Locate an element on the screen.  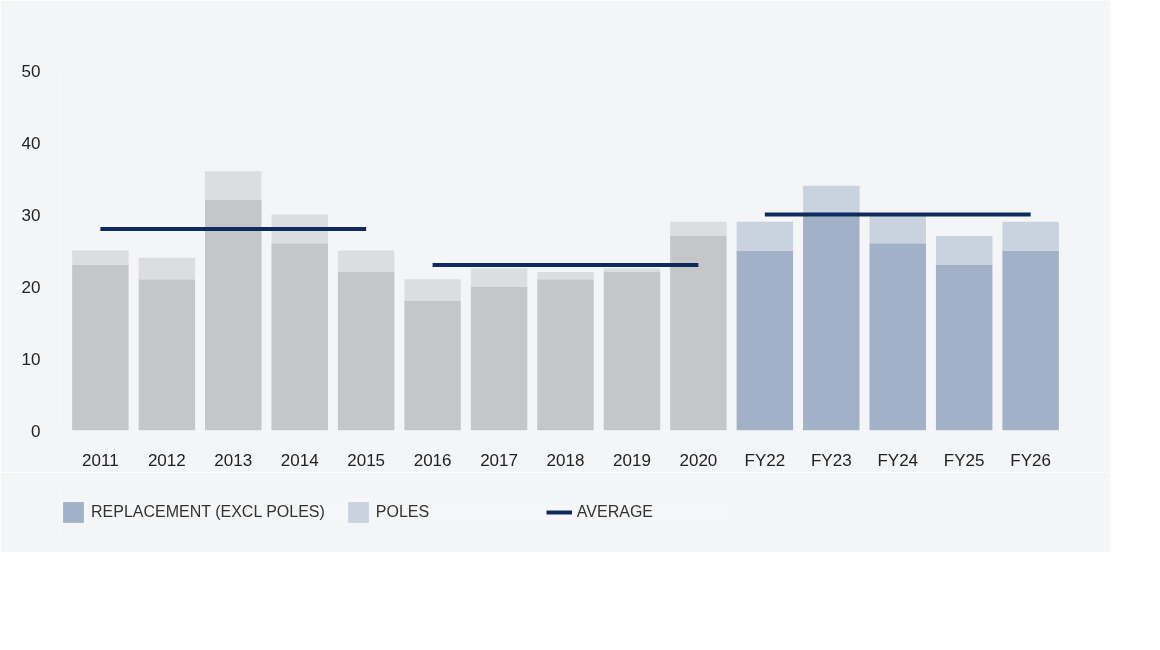
legend-label: POLES is located at coordinates (403, 512).